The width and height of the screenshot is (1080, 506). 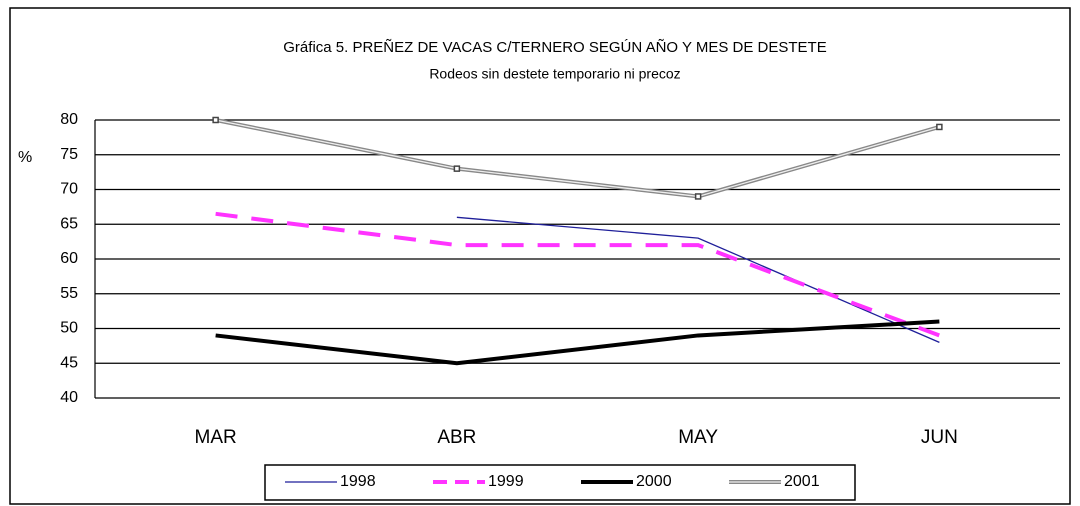 I want to click on y-tick-label: 50, so click(x=69, y=328).